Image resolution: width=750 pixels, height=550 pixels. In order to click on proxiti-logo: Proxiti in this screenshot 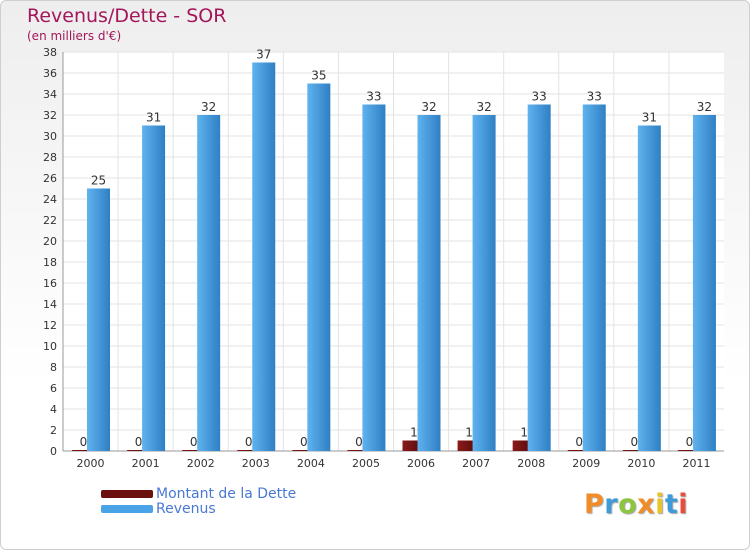, I will do `click(636, 504)`.